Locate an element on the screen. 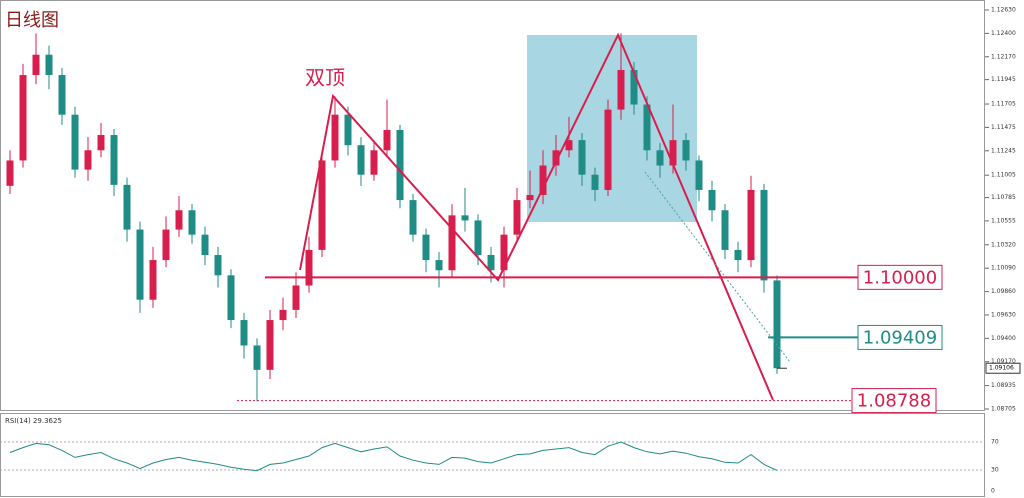 The image size is (1024, 498). y-tick-label: 1.09400 is located at coordinates (1003, 338).